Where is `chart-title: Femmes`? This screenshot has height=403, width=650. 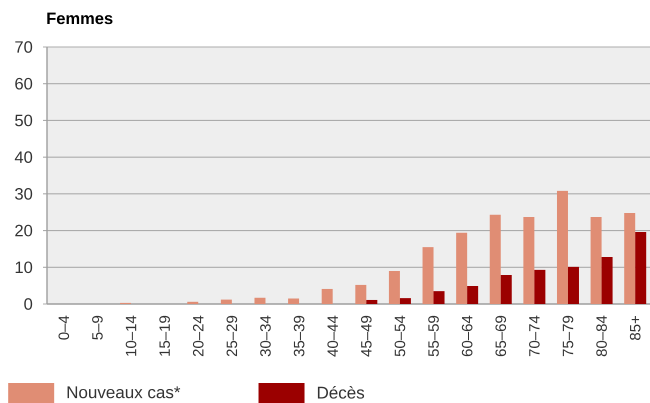 chart-title: Femmes is located at coordinates (79, 18).